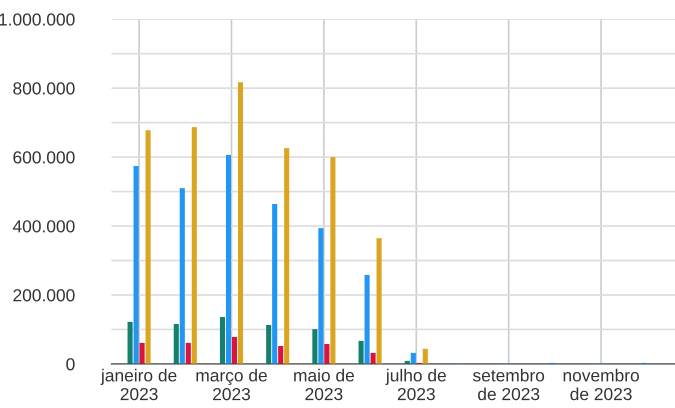  What do you see at coordinates (44, 295) in the screenshot?
I see `y-tick-label: 200.000` at bounding box center [44, 295].